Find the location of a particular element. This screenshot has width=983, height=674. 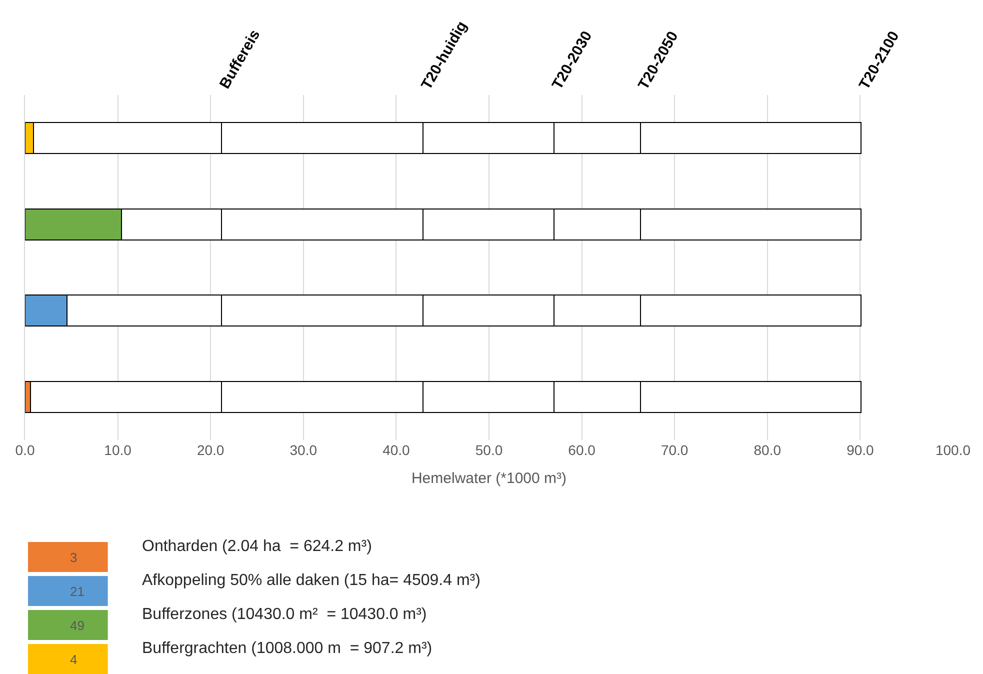

x-tick-label: 90.0 is located at coordinates (860, 450).